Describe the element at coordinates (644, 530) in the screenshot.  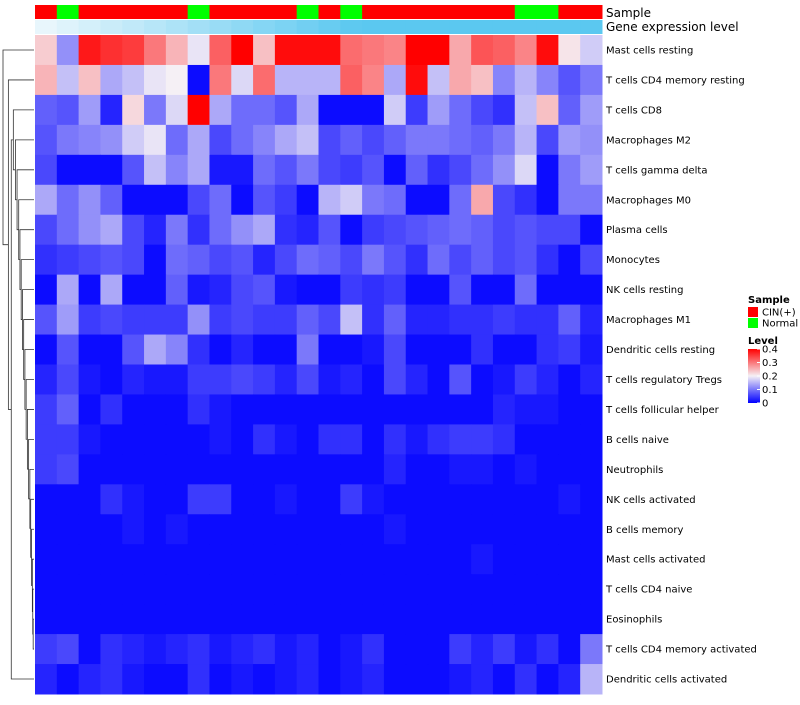
I see `row-label: B cells memory` at that location.